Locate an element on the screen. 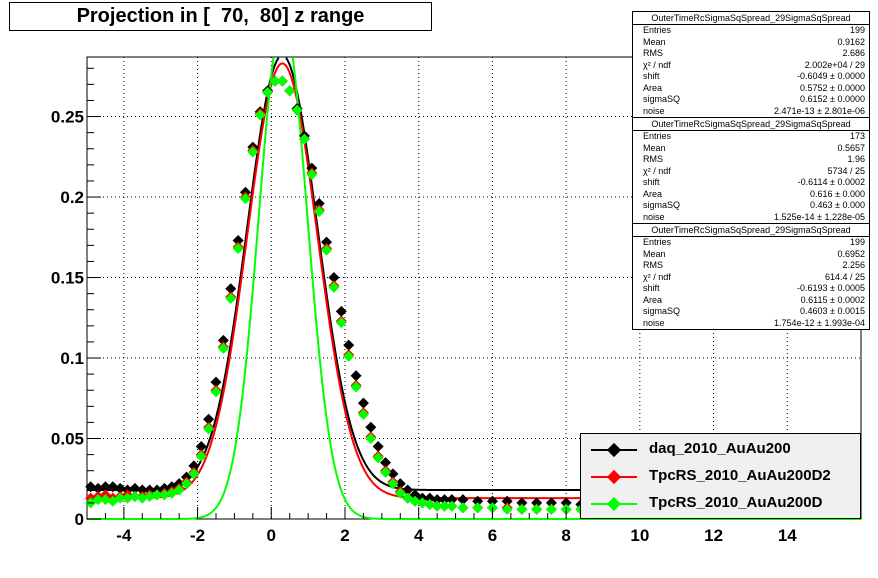 The width and height of the screenshot is (878, 578). stats-row: Entries 199 is located at coordinates (751, 243).